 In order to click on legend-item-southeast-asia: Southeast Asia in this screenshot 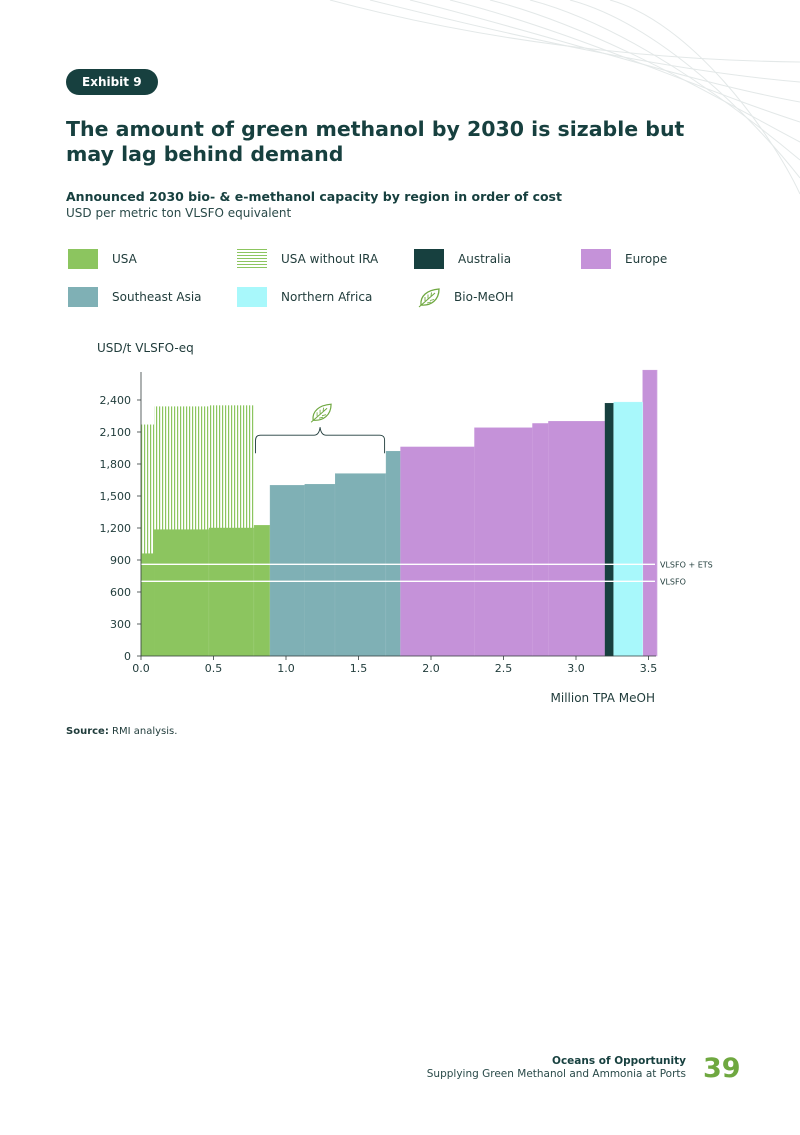, I will do `click(135, 297)`.